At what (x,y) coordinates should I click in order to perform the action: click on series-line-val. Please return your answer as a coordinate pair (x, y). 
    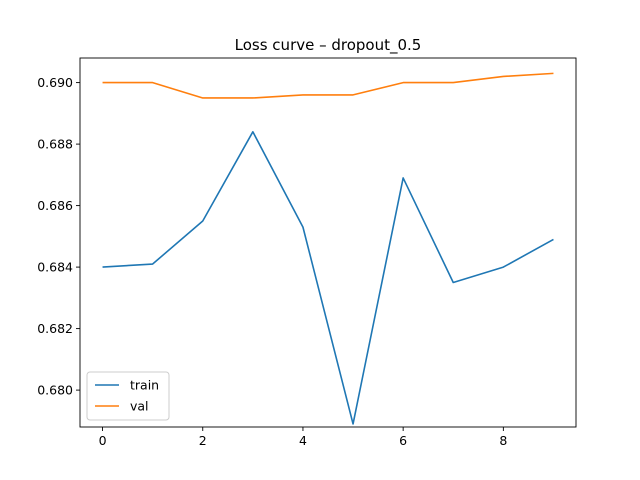
    Looking at the image, I should click on (328, 85).